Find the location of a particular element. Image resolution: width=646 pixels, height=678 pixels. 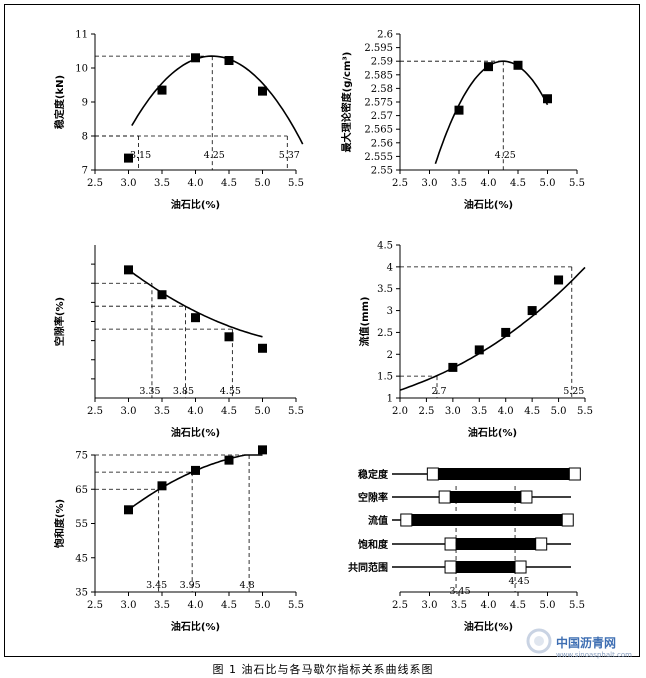

y-tick-label: 45 is located at coordinates (81, 558).